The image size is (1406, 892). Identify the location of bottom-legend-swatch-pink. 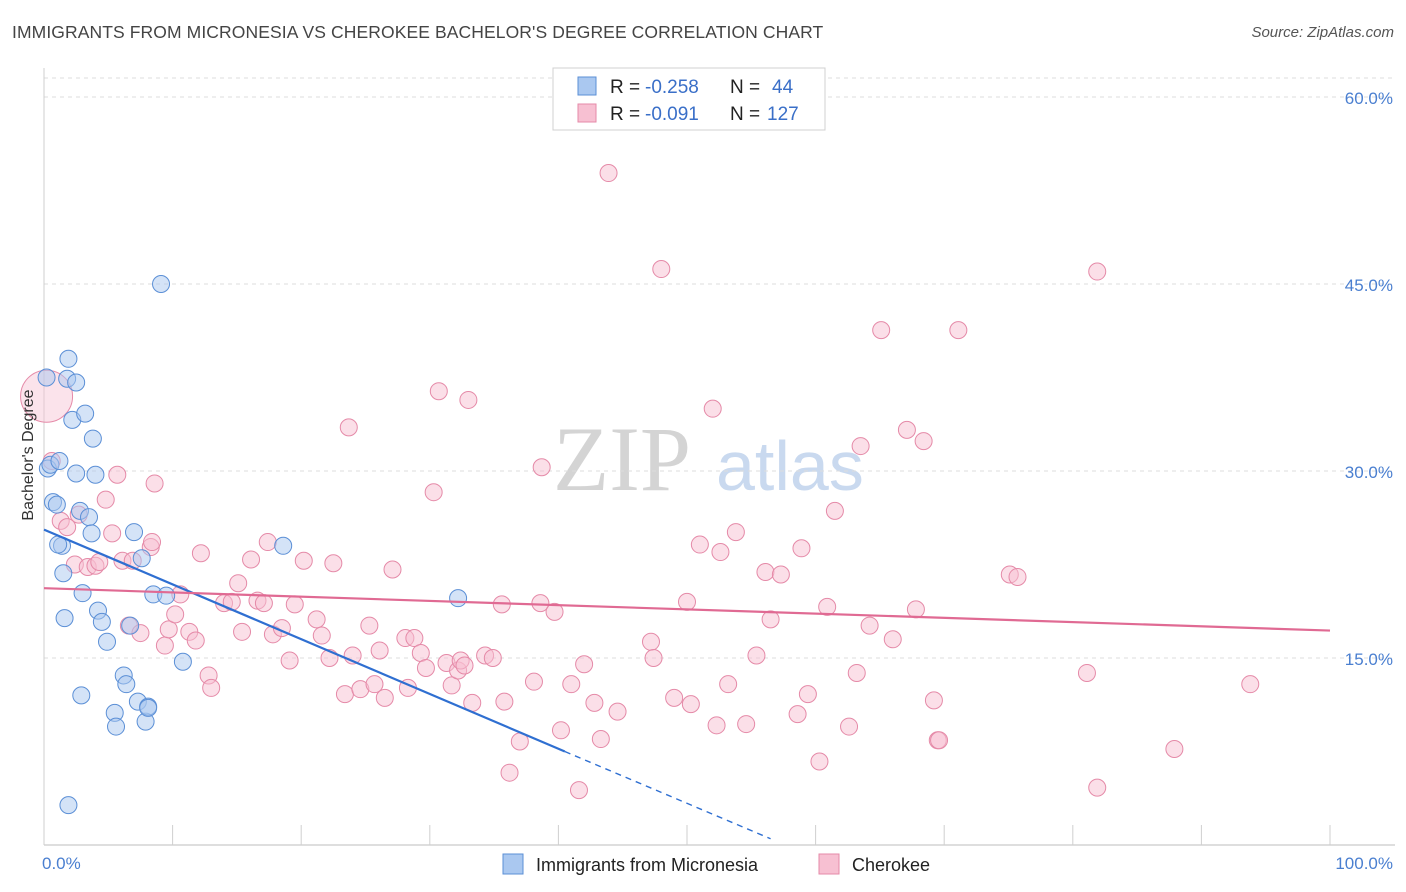
(829, 864).